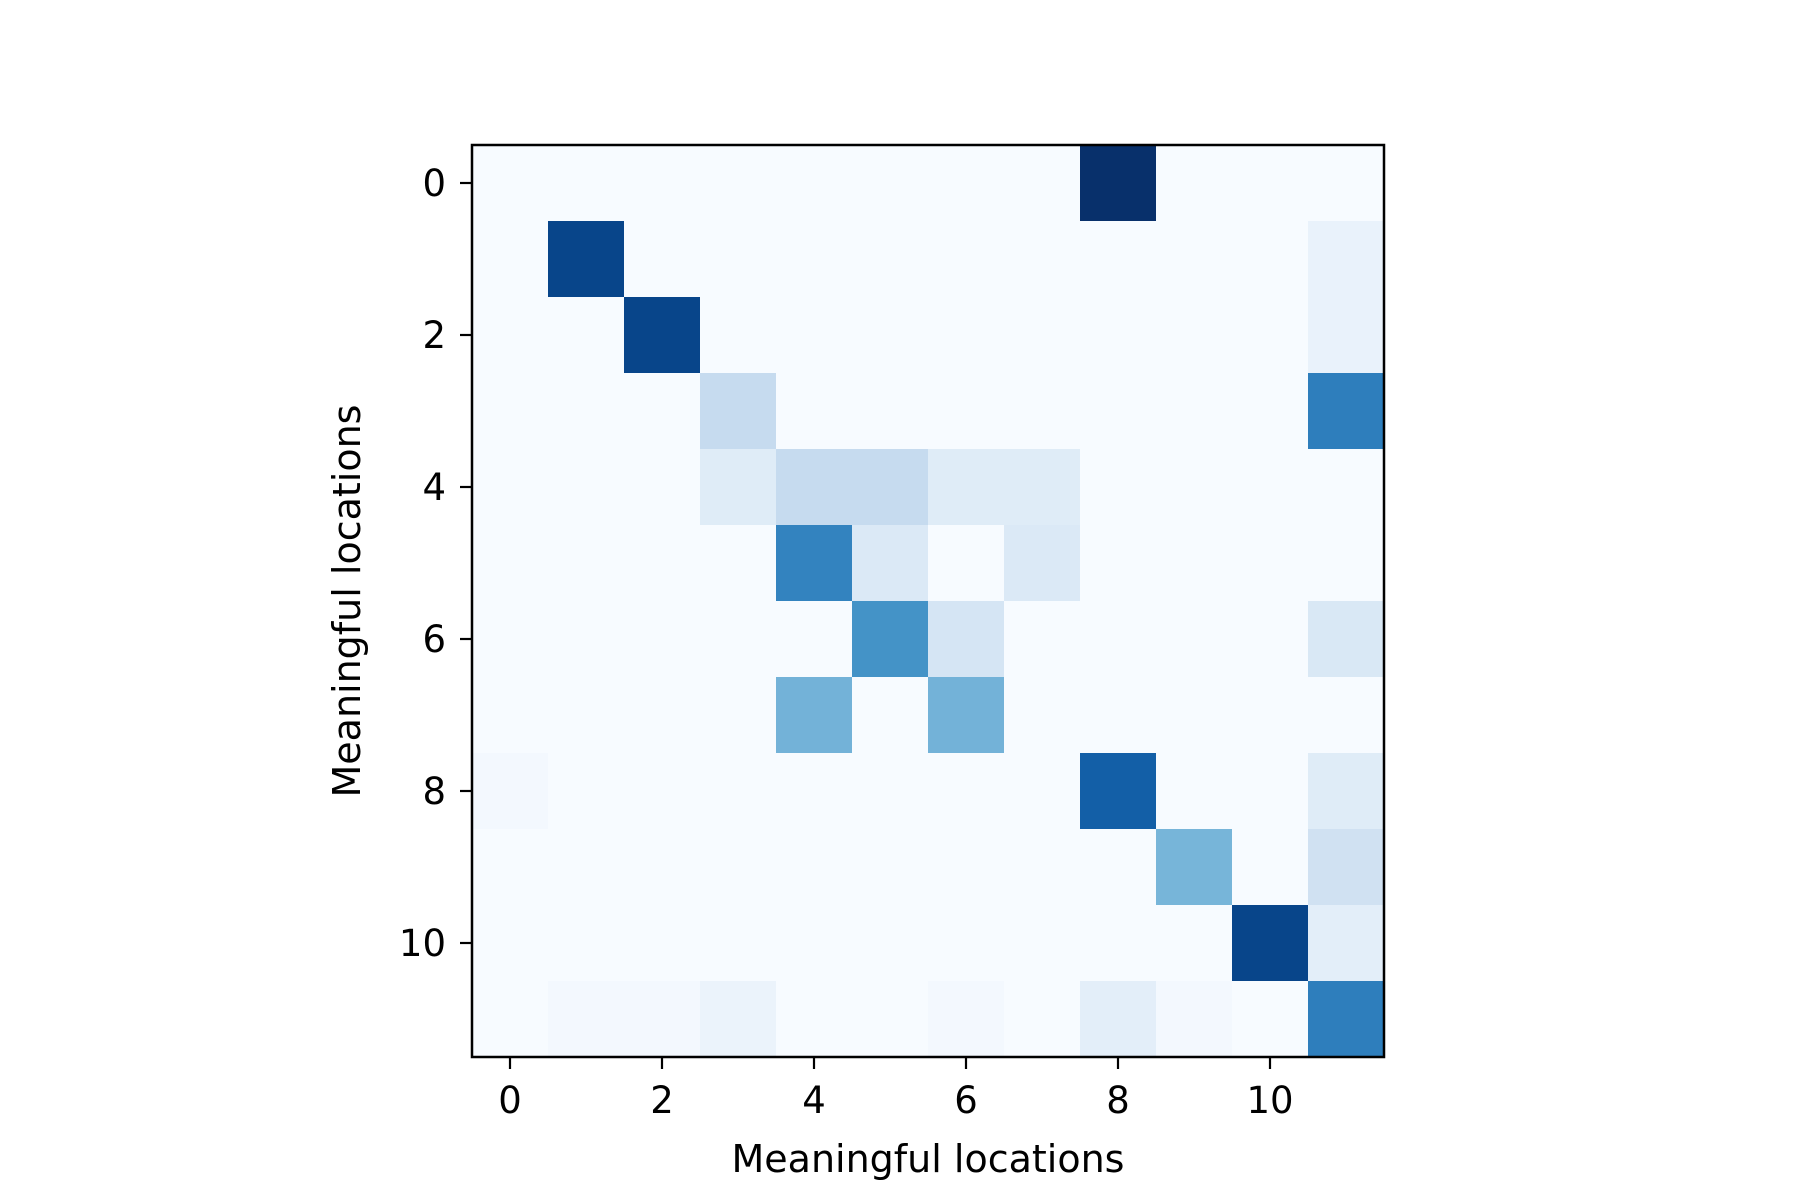 The width and height of the screenshot is (1800, 1200). I want to click on x-tick-label-6: 6, so click(966, 1100).